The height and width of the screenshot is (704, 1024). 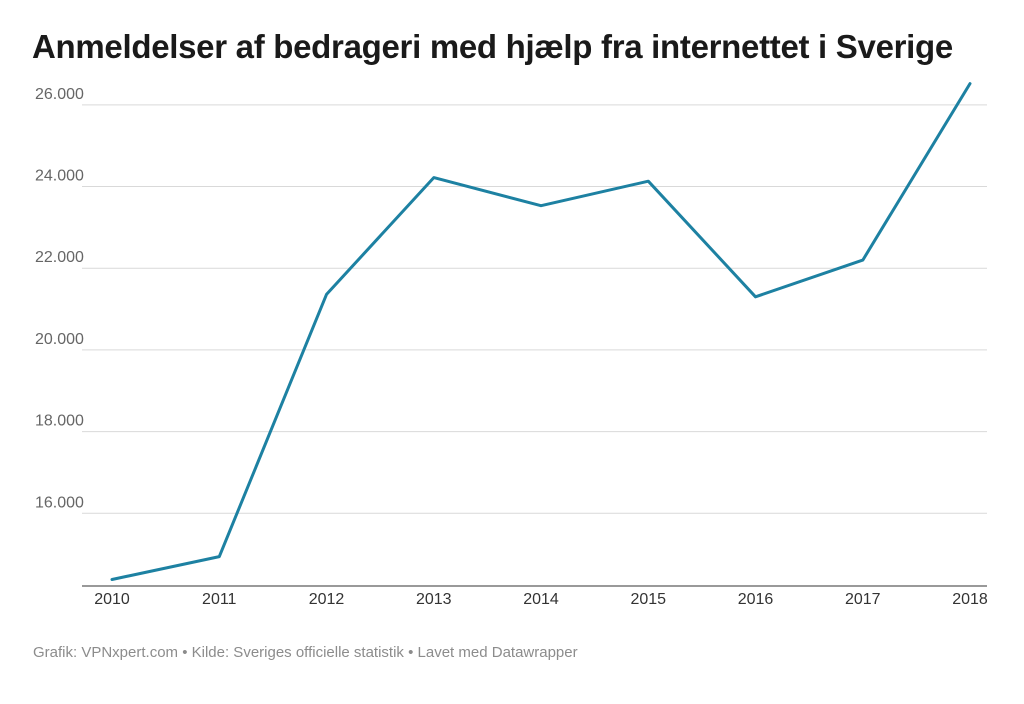 I want to click on x-tick-label: 2015, so click(x=648, y=599).